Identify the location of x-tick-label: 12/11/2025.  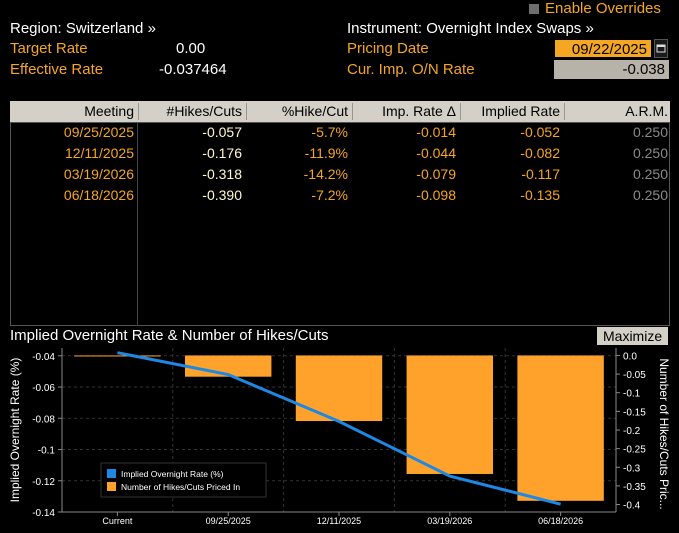
(339, 521).